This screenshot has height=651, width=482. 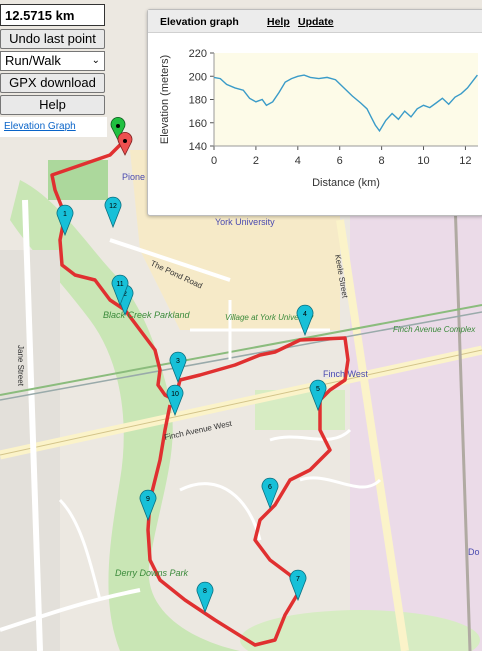 I want to click on km-marker-3: 3, so click(x=178, y=367).